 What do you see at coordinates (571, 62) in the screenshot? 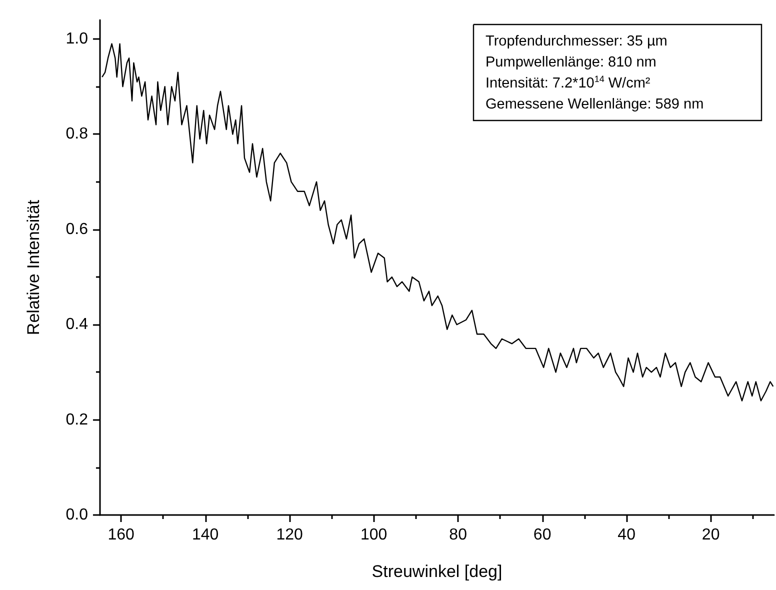
I see `annotation: Pumpwellenlänge: 810 nm` at bounding box center [571, 62].